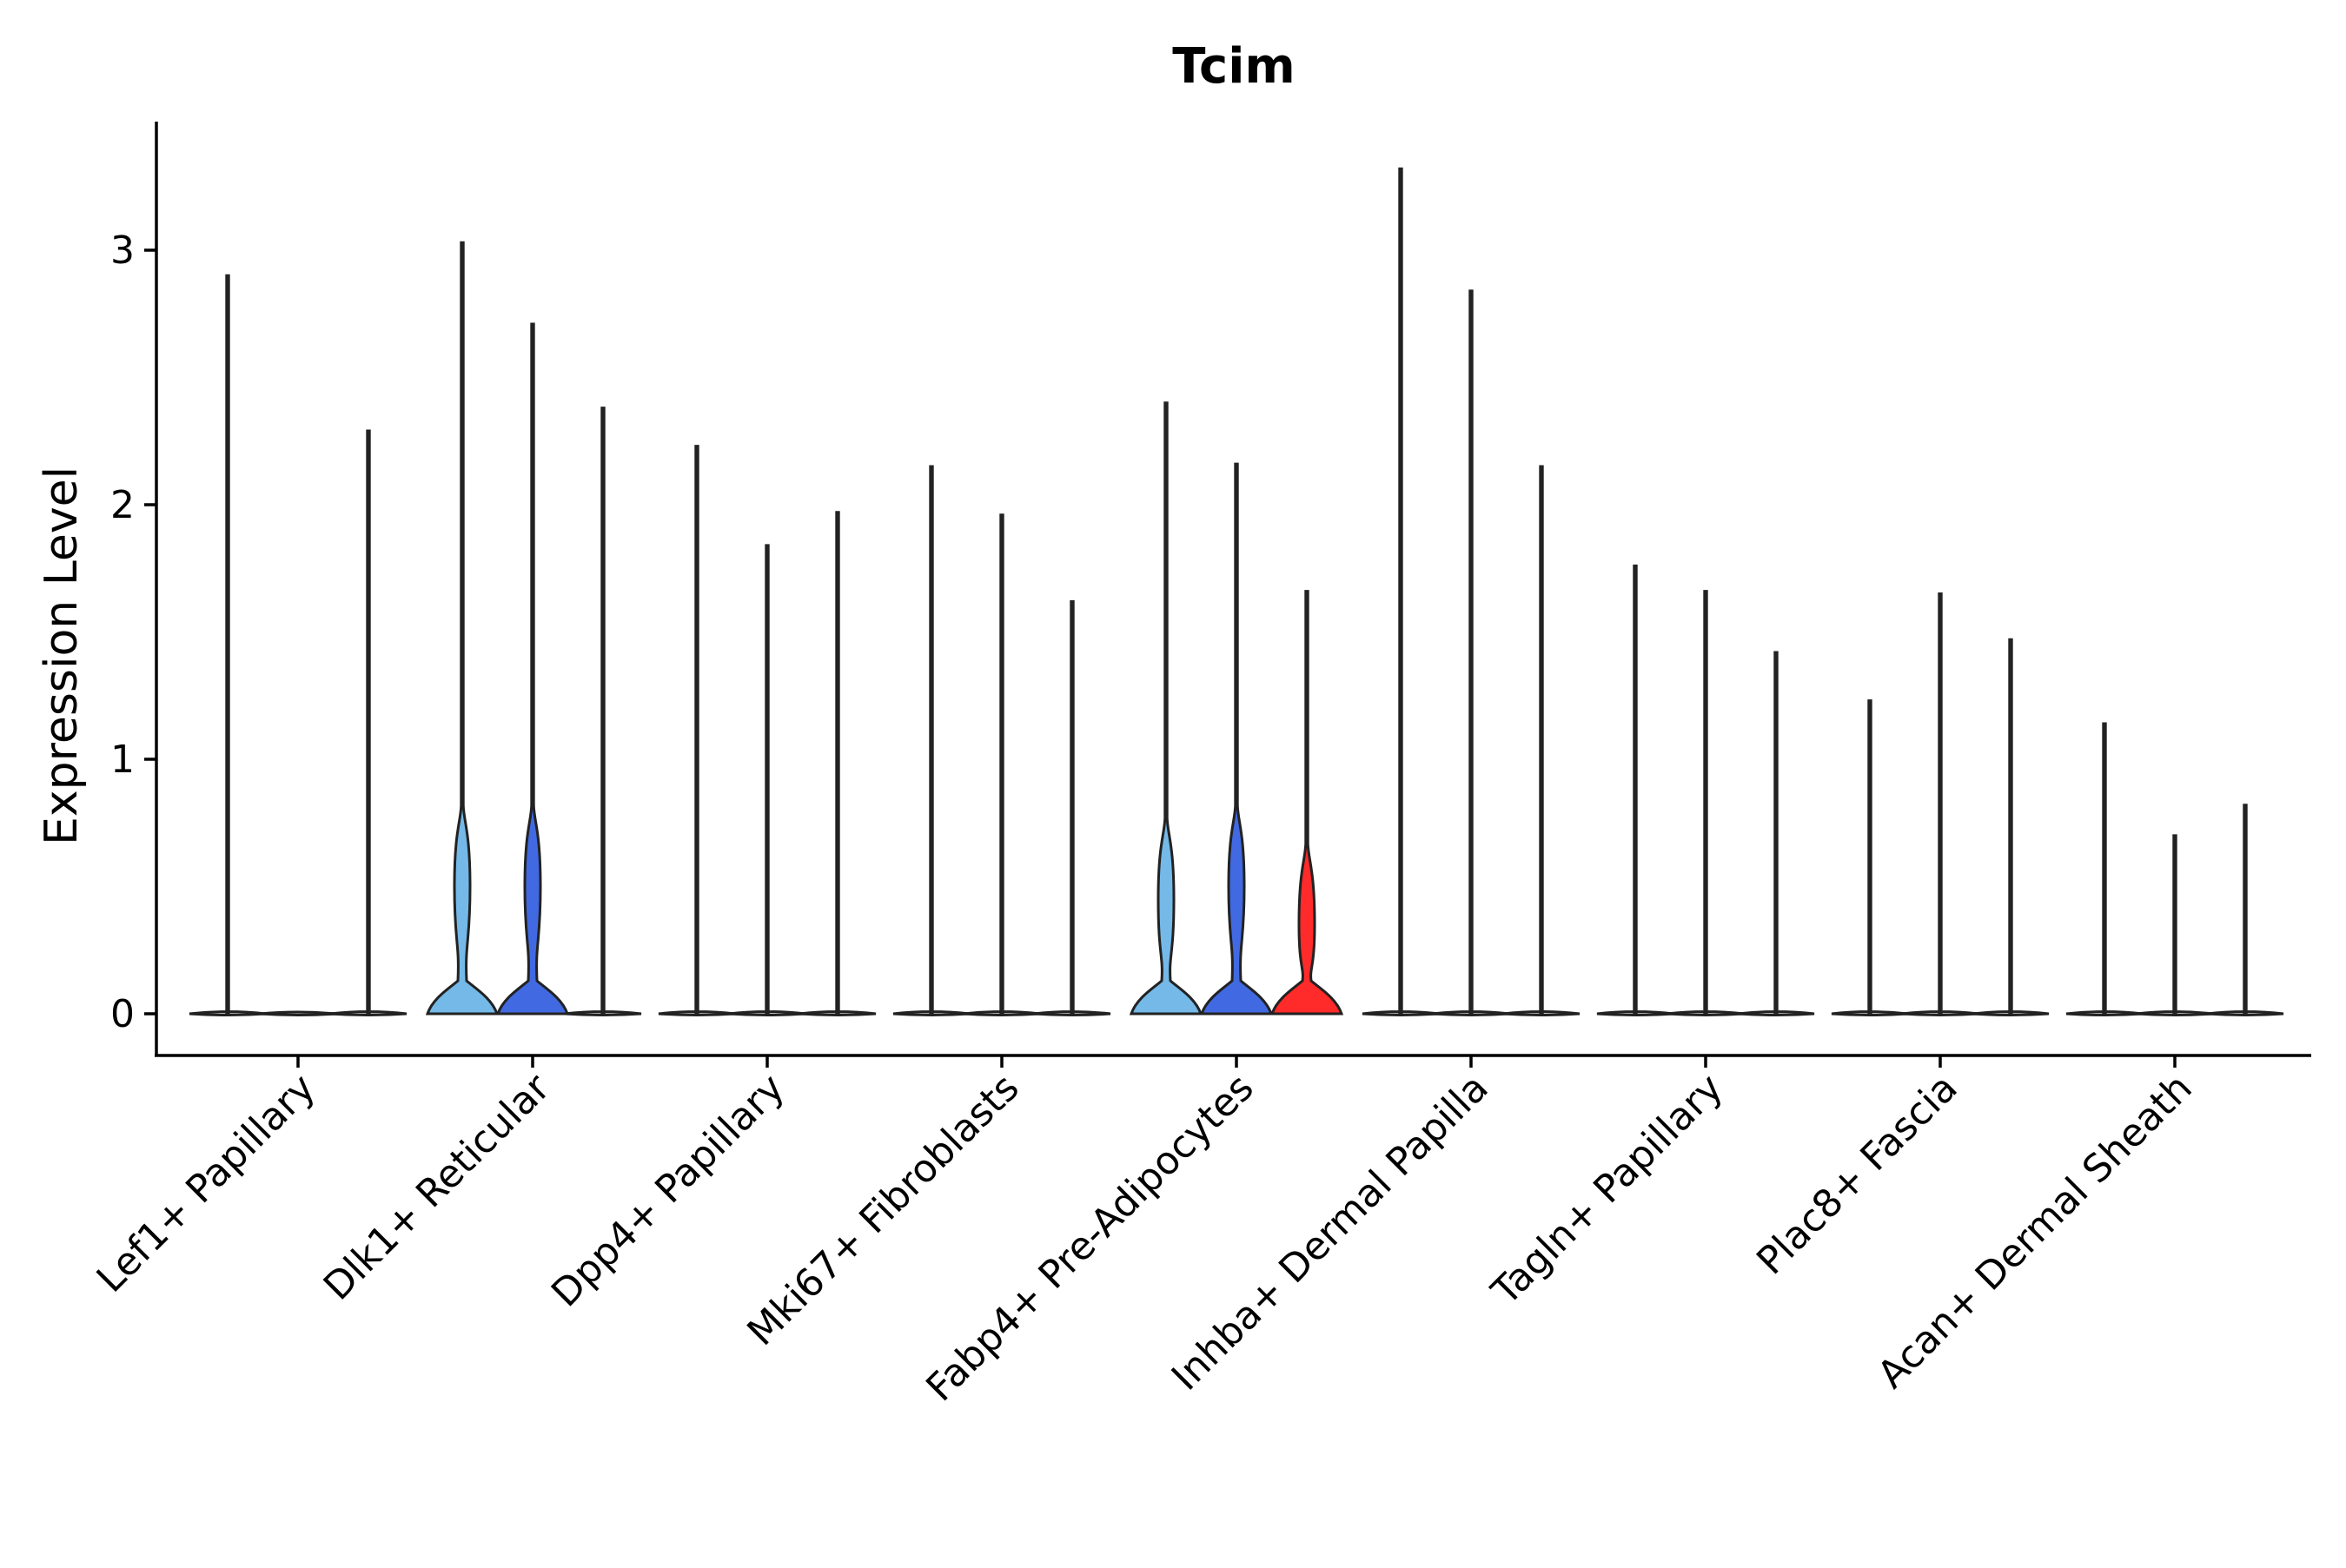  What do you see at coordinates (122, 760) in the screenshot?
I see `y-tick-label: 1` at bounding box center [122, 760].